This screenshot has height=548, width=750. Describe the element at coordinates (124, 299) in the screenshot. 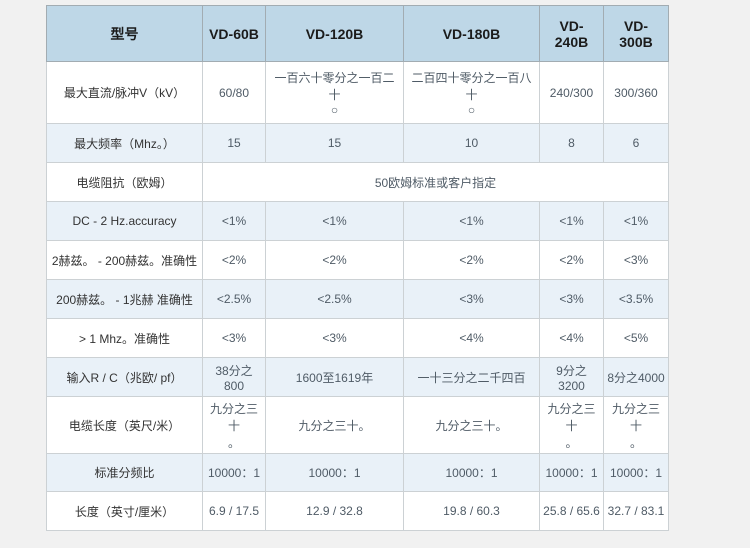

I see `row-label: 200赫兹。 - 1兆赫 准确性` at that location.